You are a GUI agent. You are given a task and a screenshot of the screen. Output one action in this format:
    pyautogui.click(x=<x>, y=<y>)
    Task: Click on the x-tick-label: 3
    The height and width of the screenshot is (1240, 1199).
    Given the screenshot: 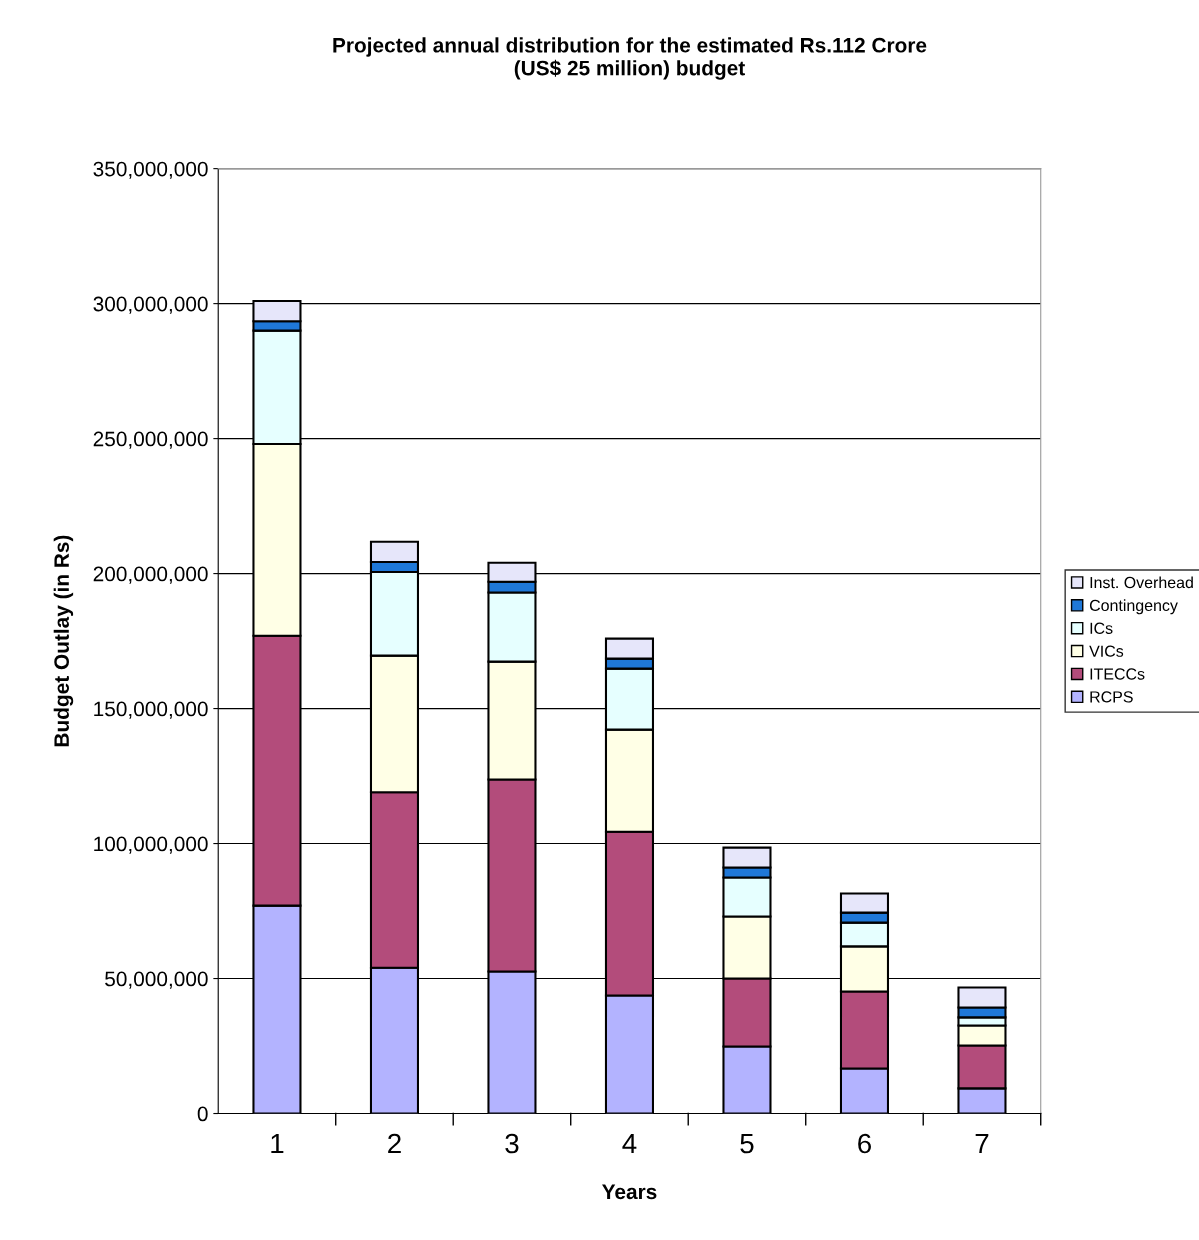 What is the action you would take?
    pyautogui.click(x=512, y=1143)
    